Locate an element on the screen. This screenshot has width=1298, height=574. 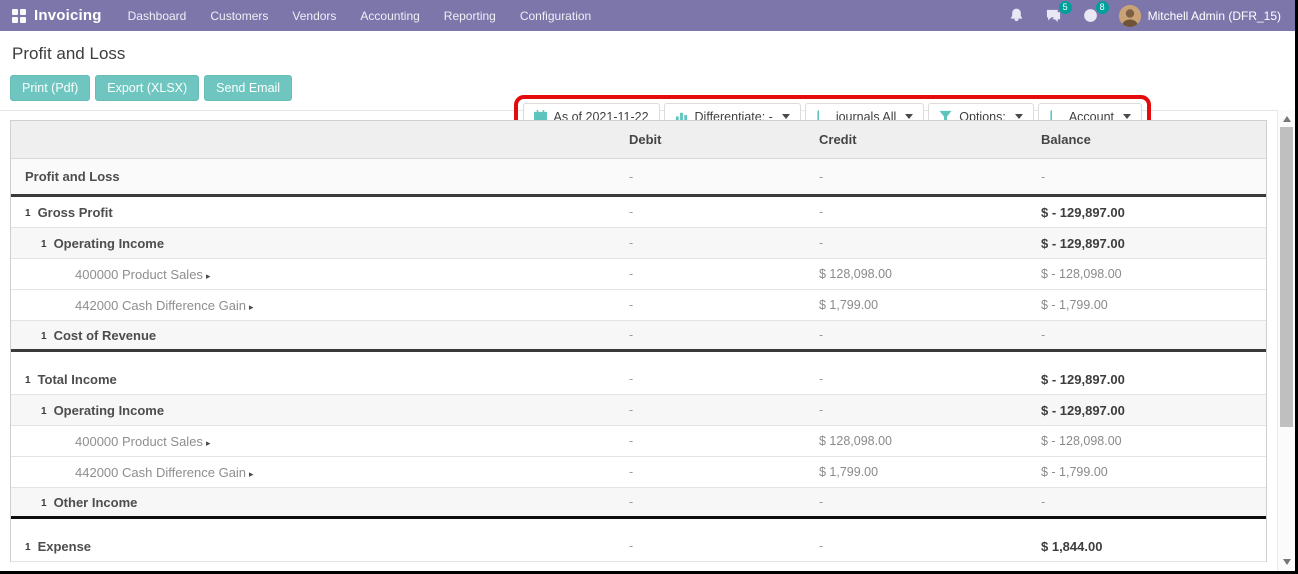
activity-clock-icon: 8 is located at coordinates (1095, 12).